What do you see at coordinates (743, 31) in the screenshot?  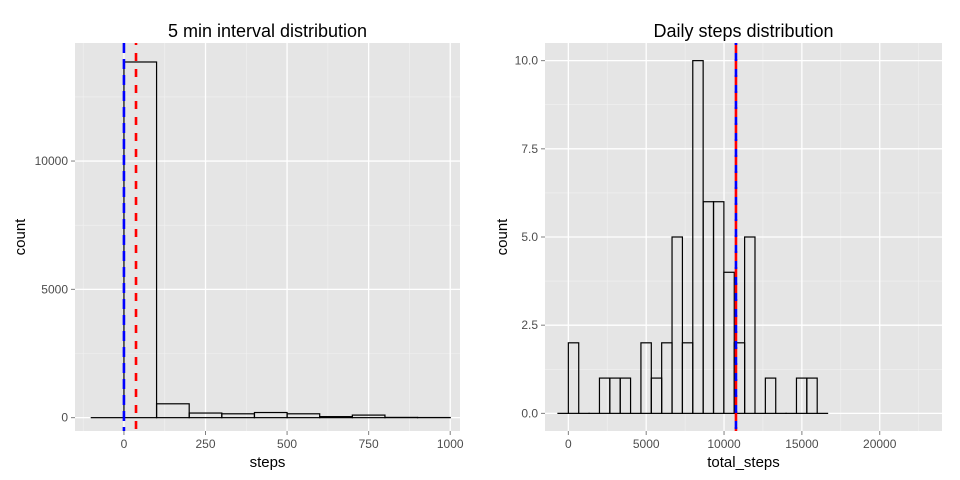 I see `chart-title: Daily steps distribution` at bounding box center [743, 31].